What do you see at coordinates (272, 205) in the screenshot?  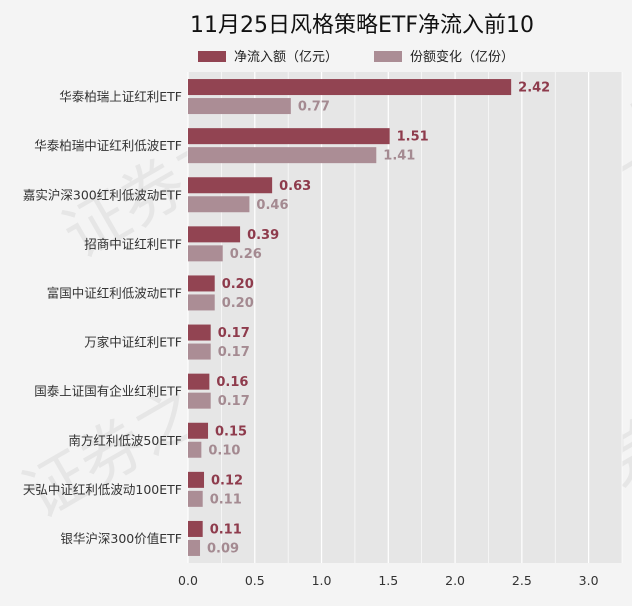 I see `data-label: 0.46` at bounding box center [272, 205].